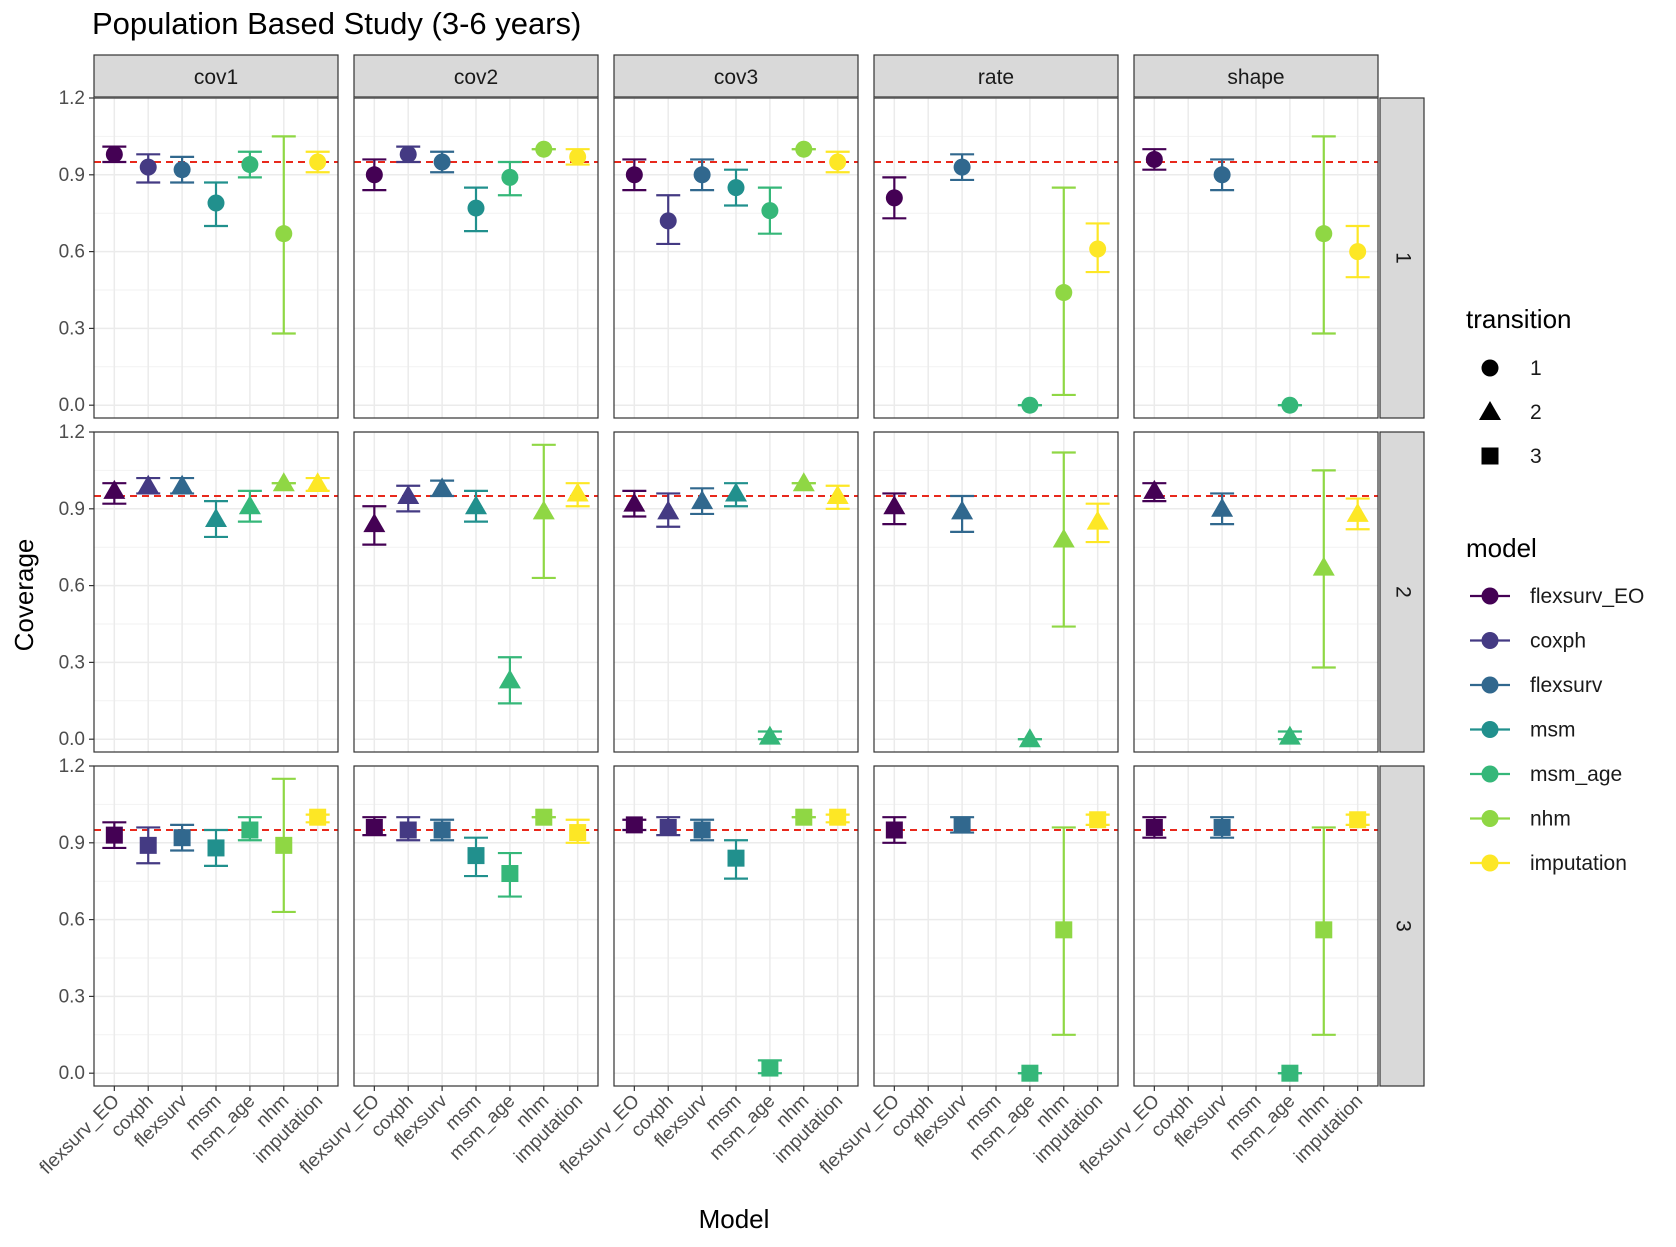 The width and height of the screenshot is (1676, 1247). Describe the element at coordinates (72, 175) in the screenshot. I see `y-tick-label: 0.9` at that location.